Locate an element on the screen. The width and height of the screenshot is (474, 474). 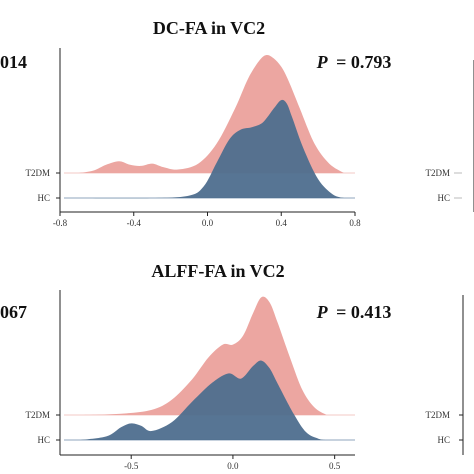
chart-title: DC-FA in VC2 is located at coordinates (209, 28).